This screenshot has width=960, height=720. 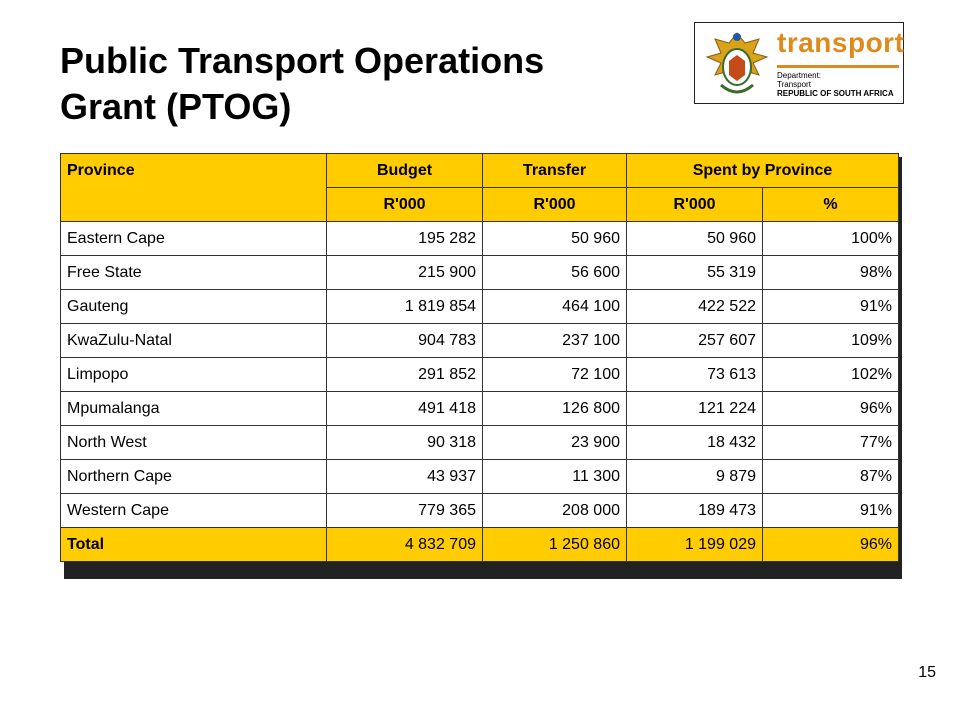 I want to click on table-row: Limpopo 291 852 72 100 73 613 102%, so click(x=479, y=374).